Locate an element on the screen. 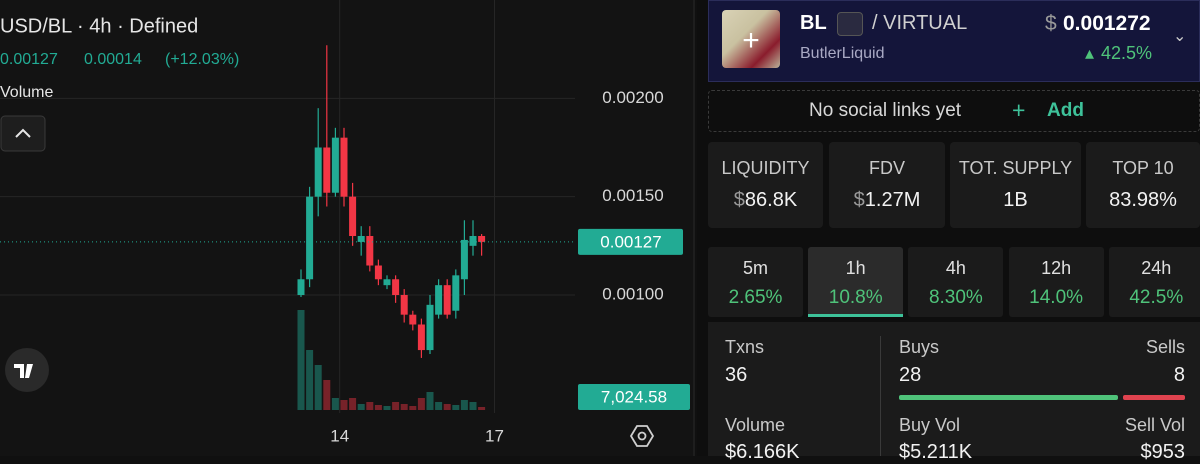 The width and height of the screenshot is (1200, 464). price-change: 42.5% is located at coordinates (1127, 53).